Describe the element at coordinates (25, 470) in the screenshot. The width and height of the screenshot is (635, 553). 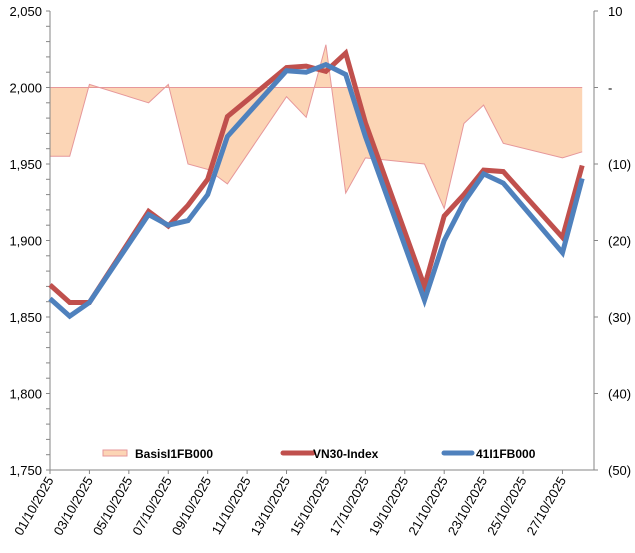
I see `left-axis-tick-label: 1,750` at that location.